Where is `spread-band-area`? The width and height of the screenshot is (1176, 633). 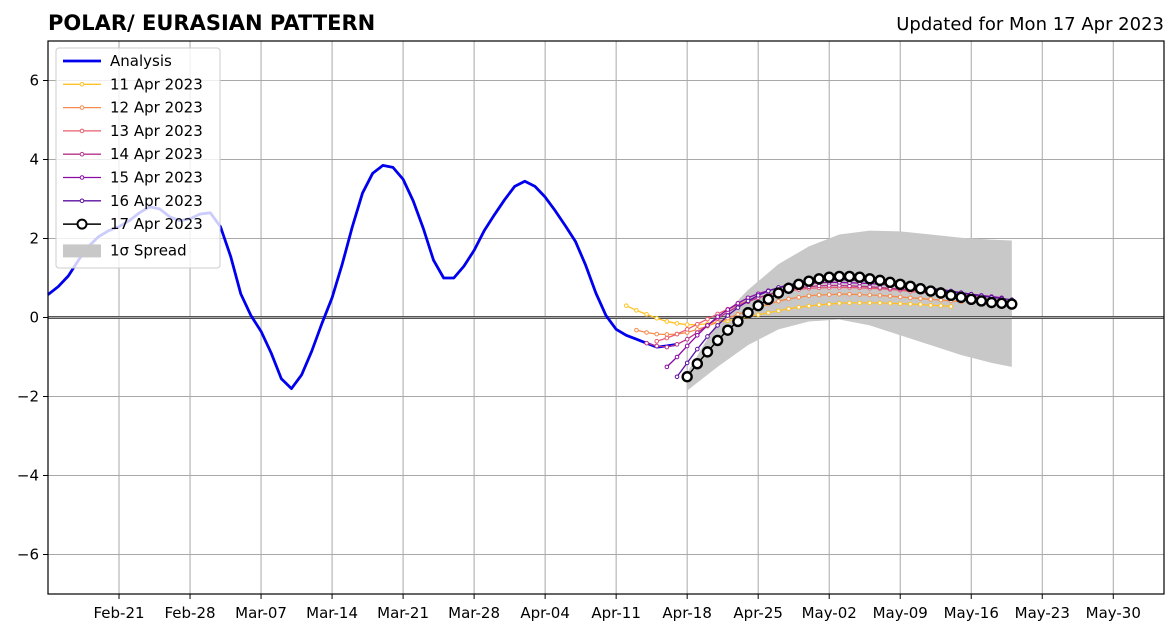 spread-band-area is located at coordinates (849, 310).